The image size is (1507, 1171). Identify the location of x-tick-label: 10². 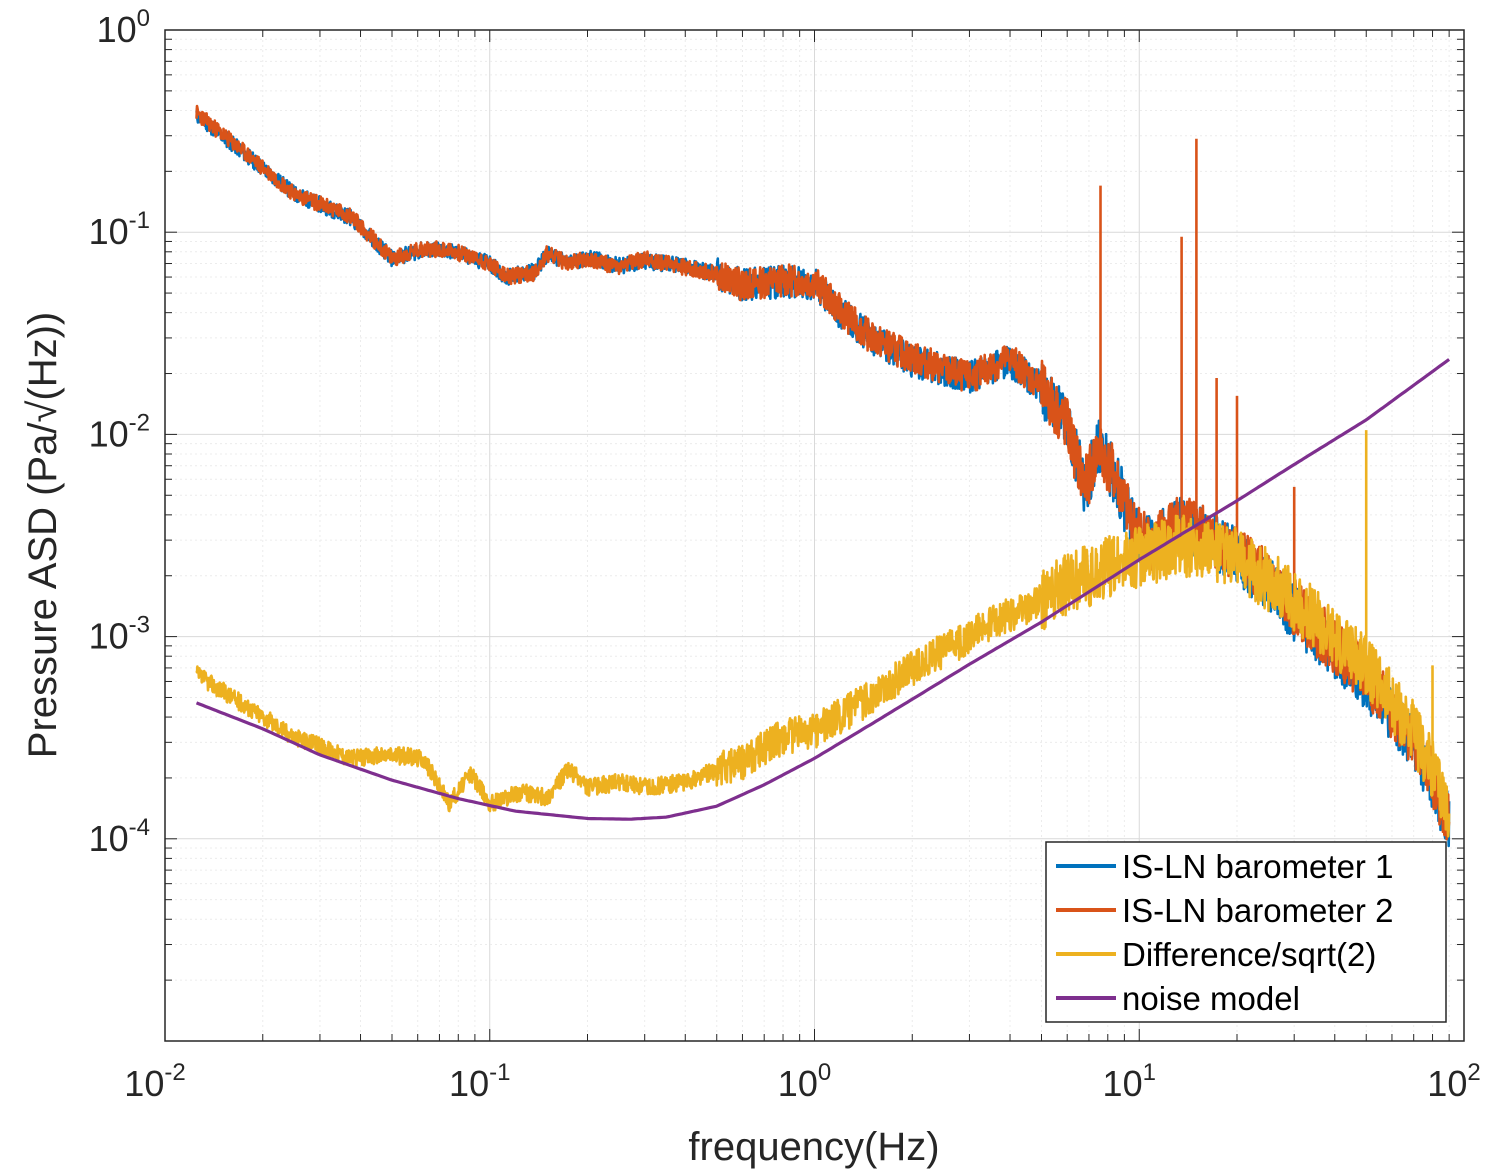
(1453, 1081).